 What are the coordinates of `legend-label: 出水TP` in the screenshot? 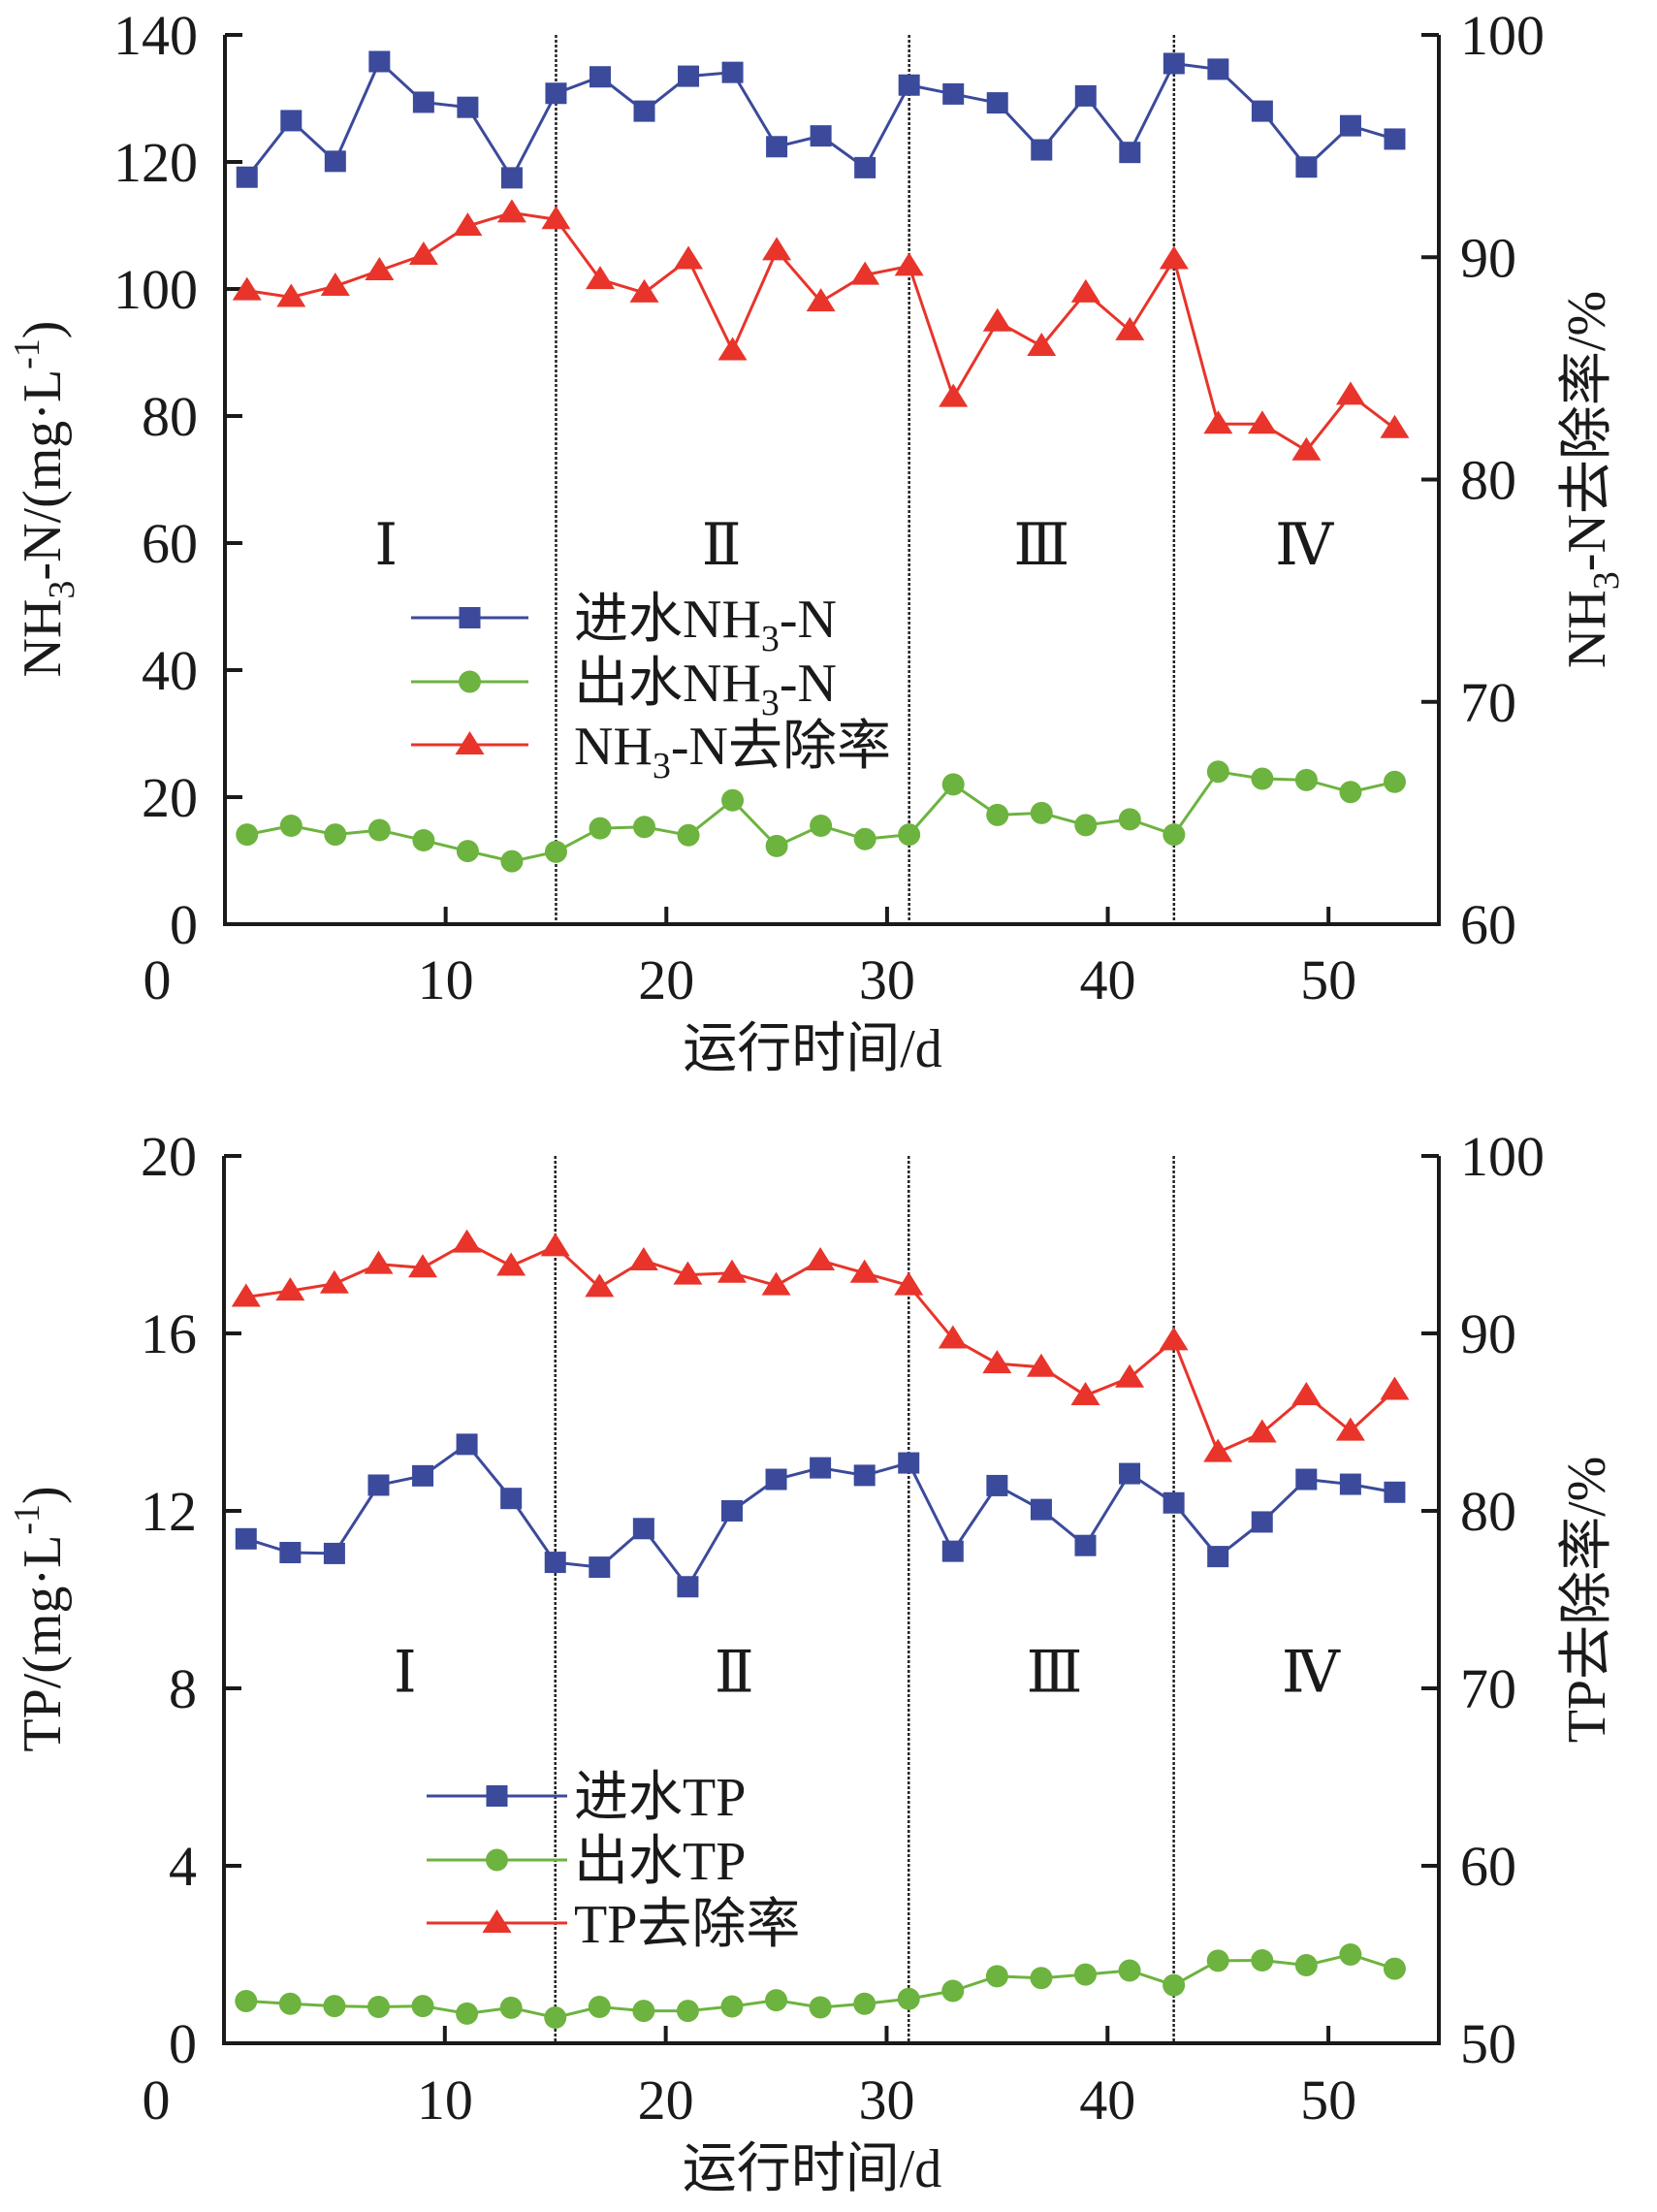 It's located at (660, 1862).